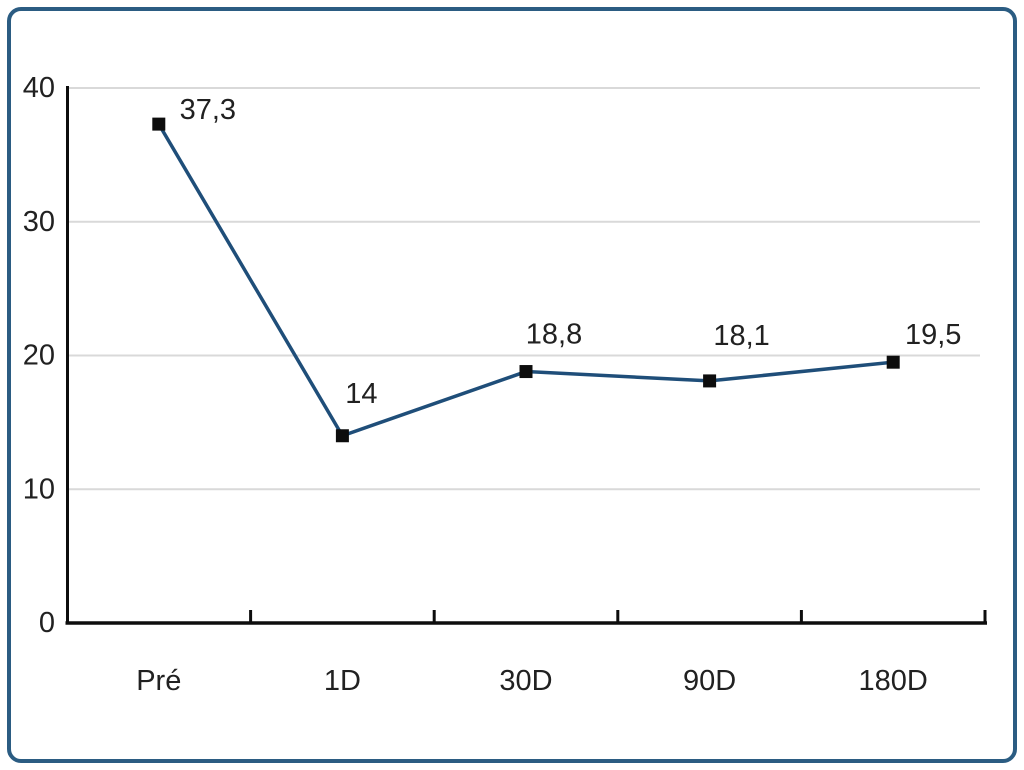 The height and width of the screenshot is (770, 1024). I want to click on y-tick-label: 0, so click(47, 623).